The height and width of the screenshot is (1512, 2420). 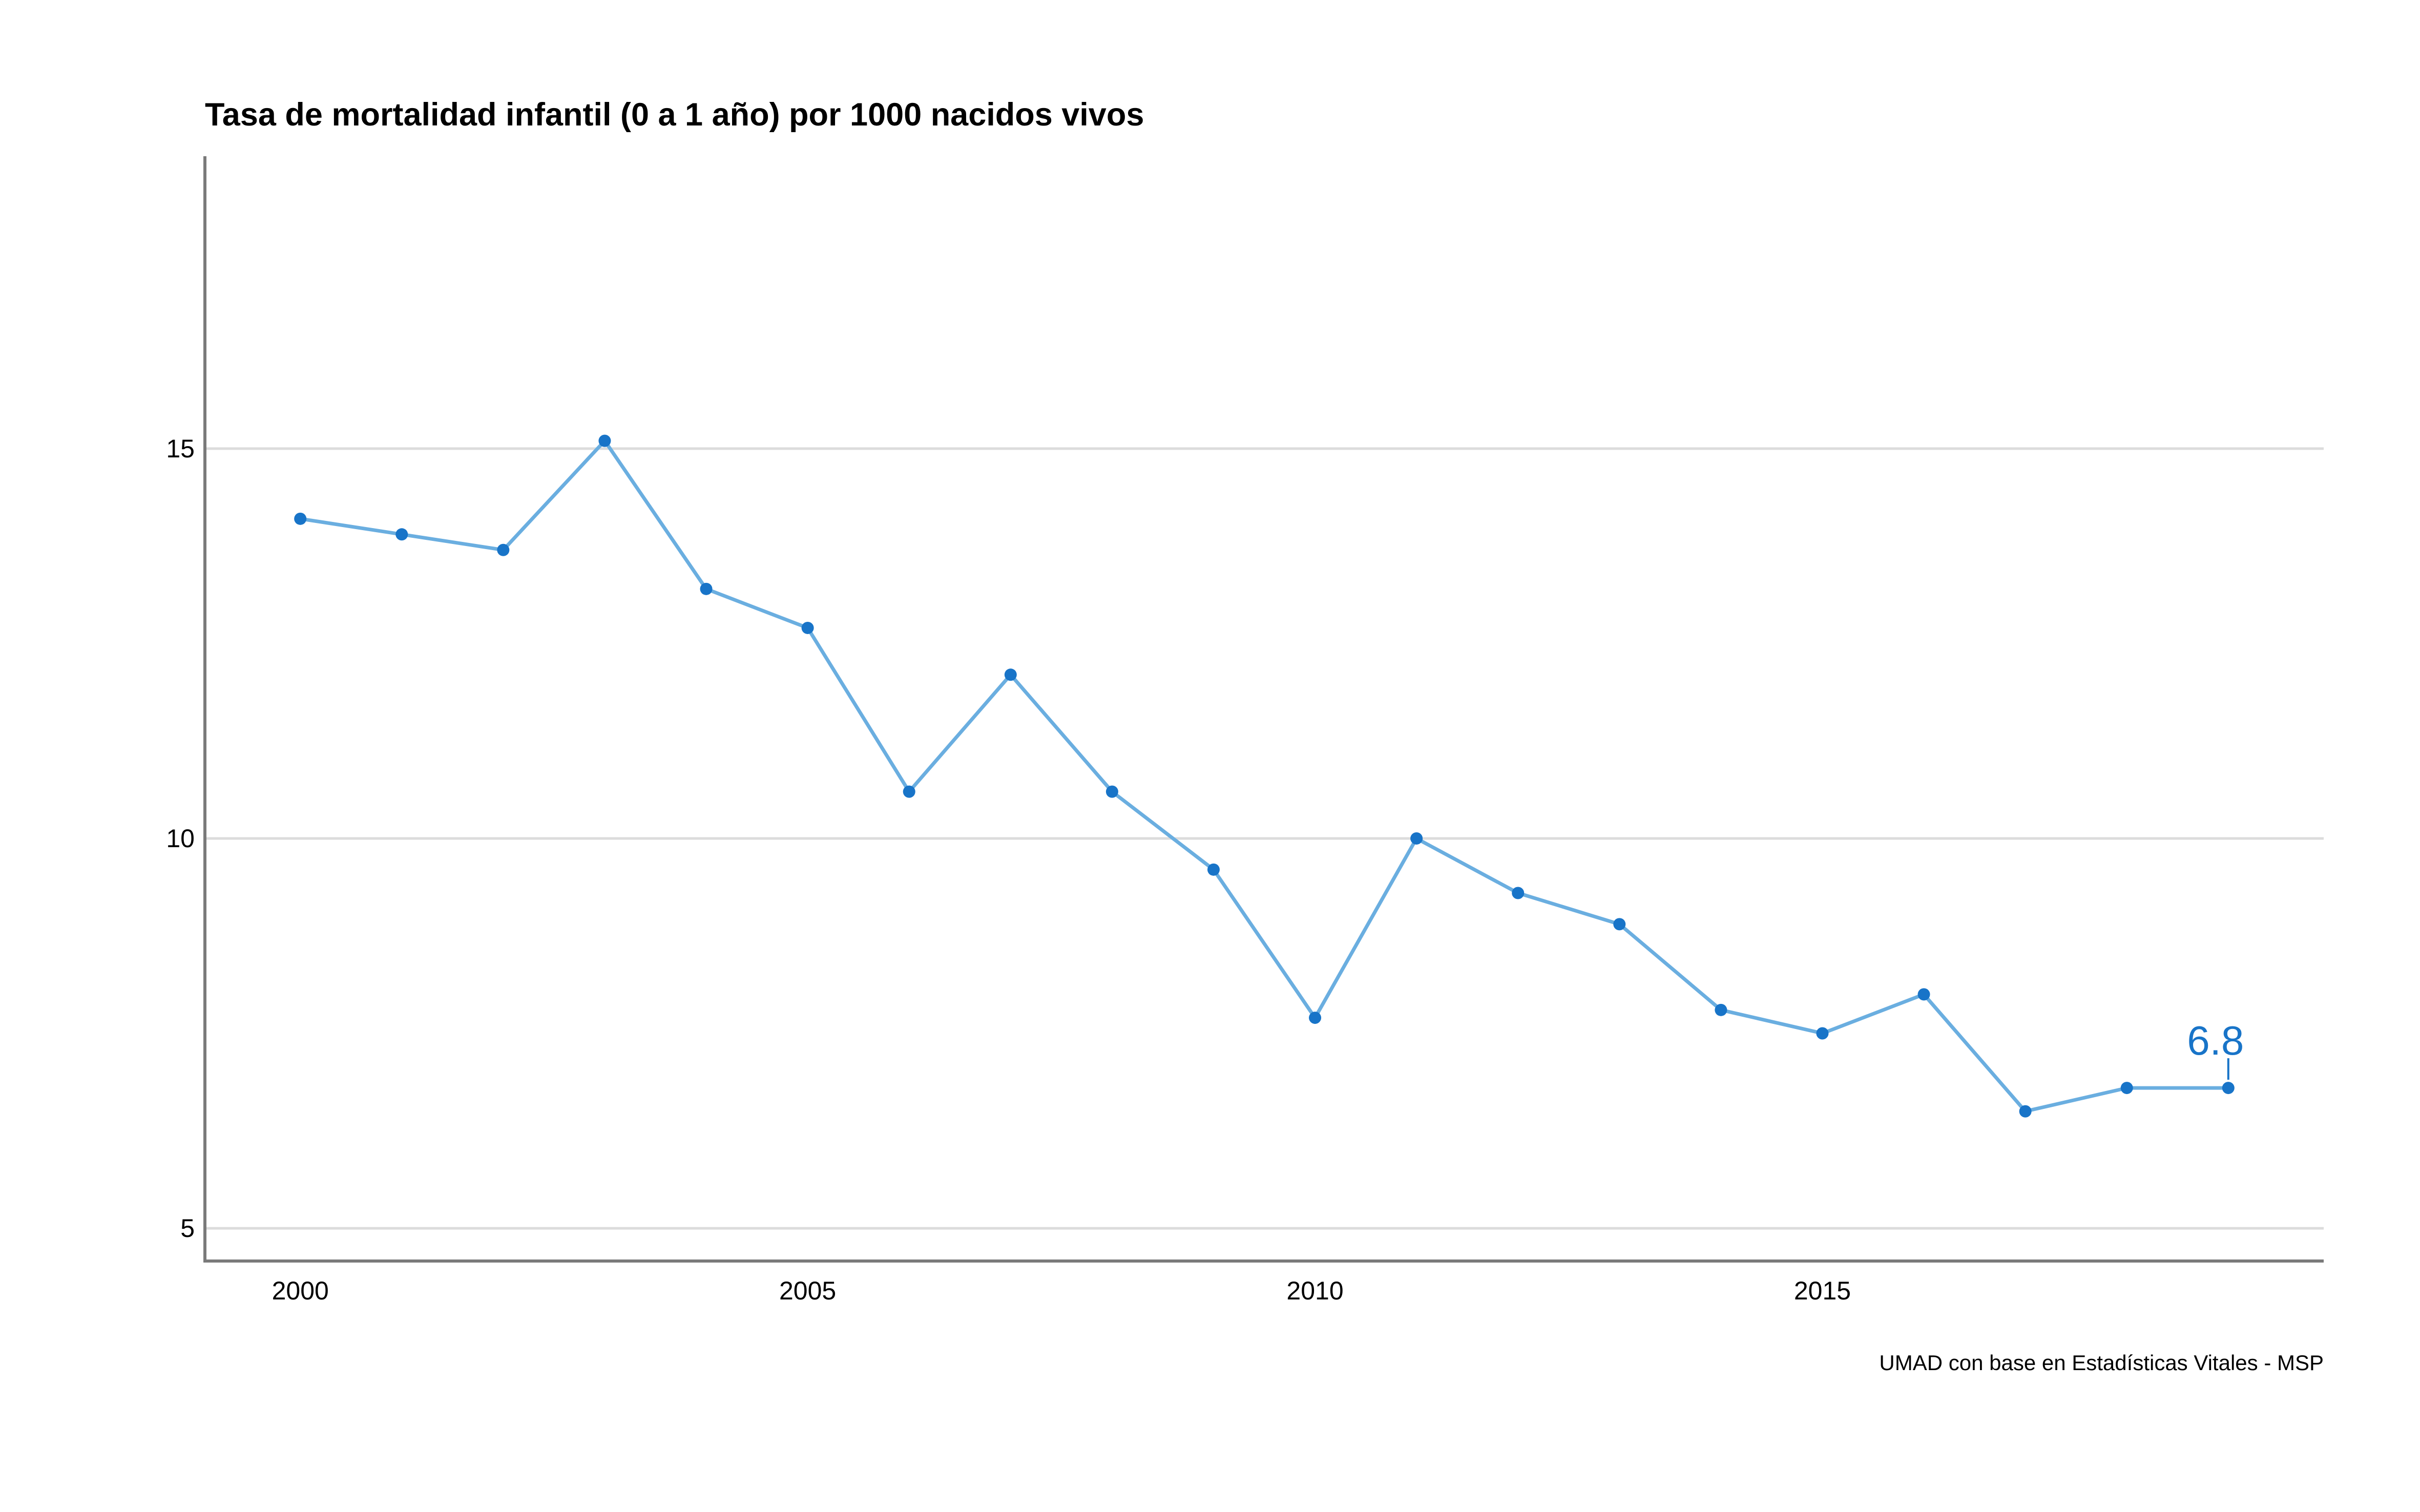 I want to click on x-tick-label: 2015, so click(x=1822, y=1290).